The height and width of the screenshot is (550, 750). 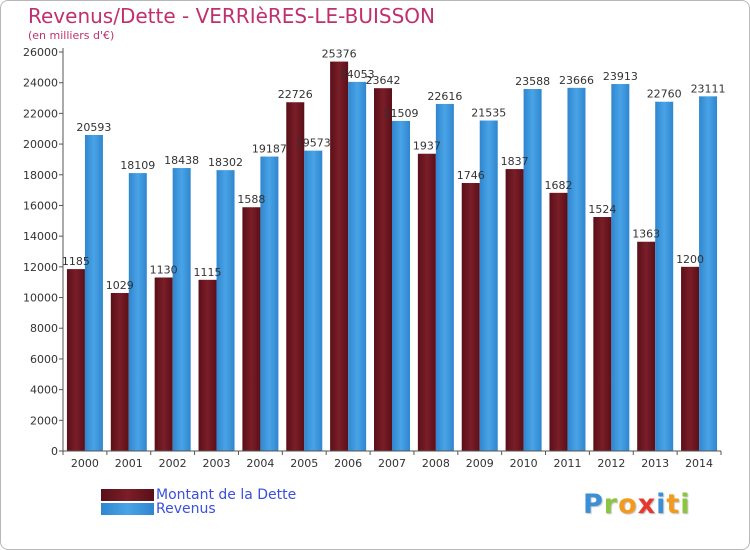 What do you see at coordinates (225, 162) in the screenshot?
I see `data-label-revenus: 18302` at bounding box center [225, 162].